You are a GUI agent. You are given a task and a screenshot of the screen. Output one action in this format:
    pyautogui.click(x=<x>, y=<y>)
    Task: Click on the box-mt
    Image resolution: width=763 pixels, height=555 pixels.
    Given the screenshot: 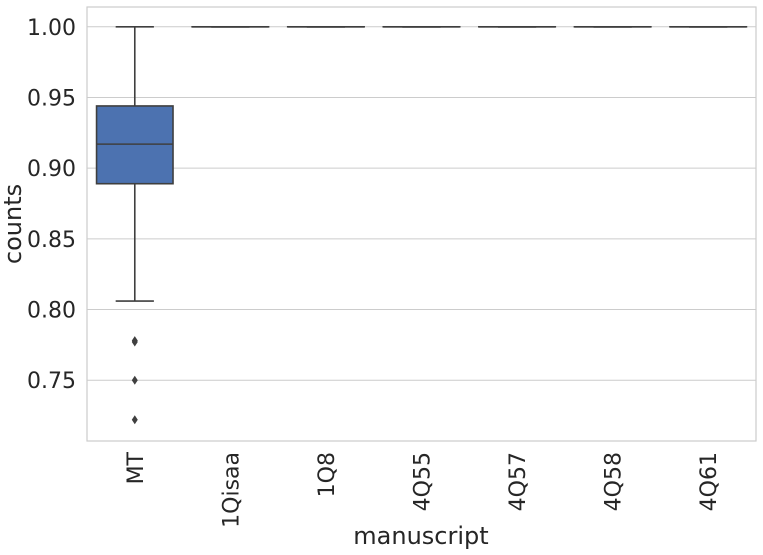 What is the action you would take?
    pyautogui.click(x=134, y=225)
    